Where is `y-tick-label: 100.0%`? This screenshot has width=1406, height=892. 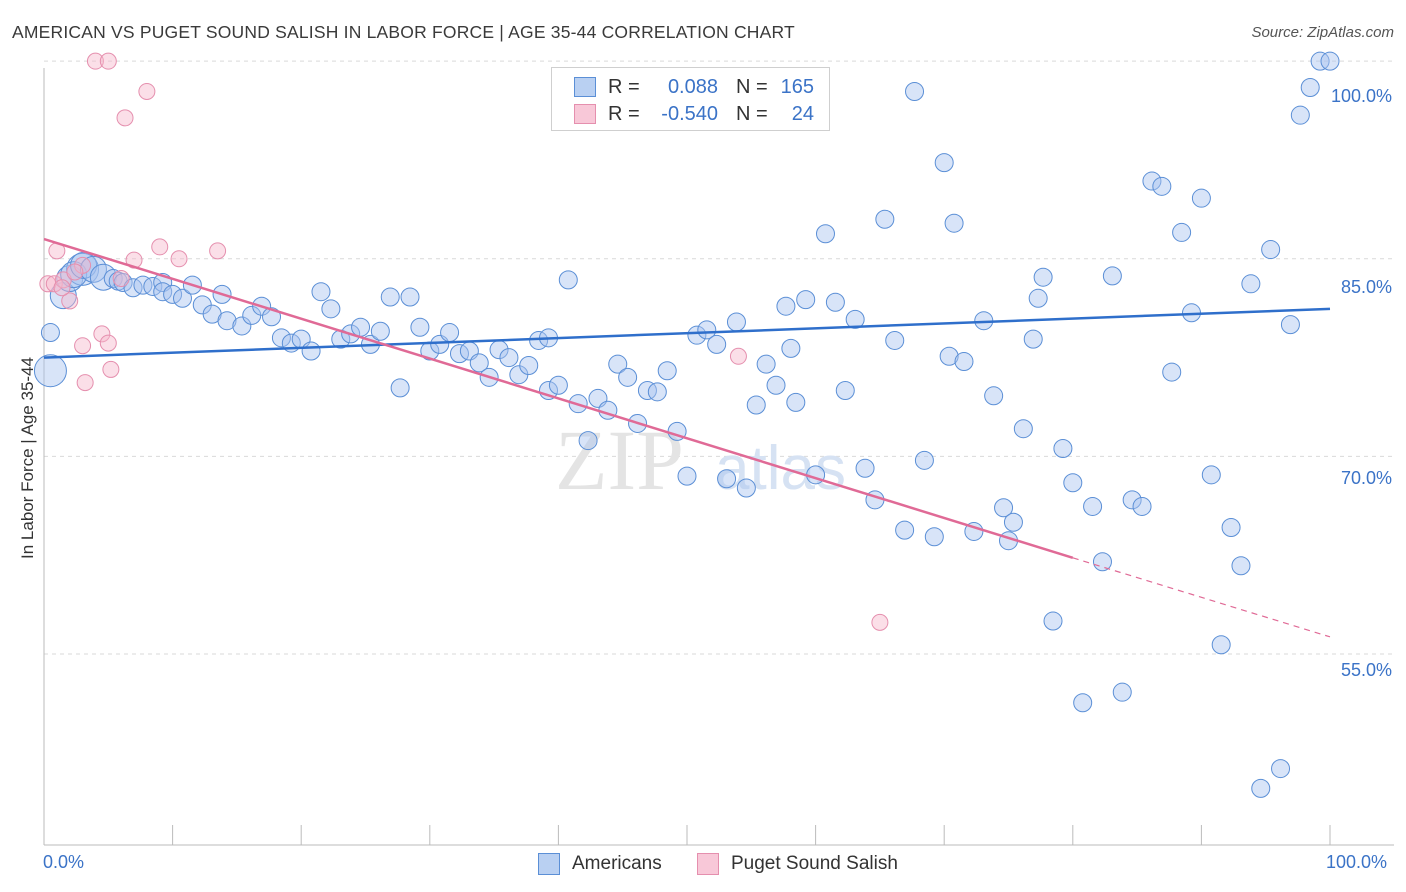 y-tick-label: 100.0% is located at coordinates (1361, 96).